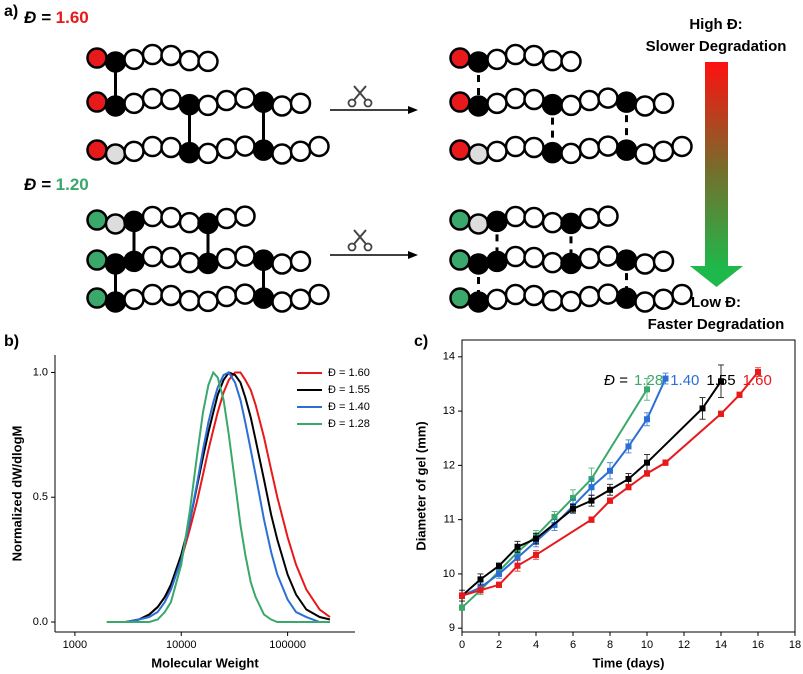 Image resolution: width=803 pixels, height=674 pixels. What do you see at coordinates (413, 255) in the screenshot?
I see `reaction-arrow-head` at bounding box center [413, 255].